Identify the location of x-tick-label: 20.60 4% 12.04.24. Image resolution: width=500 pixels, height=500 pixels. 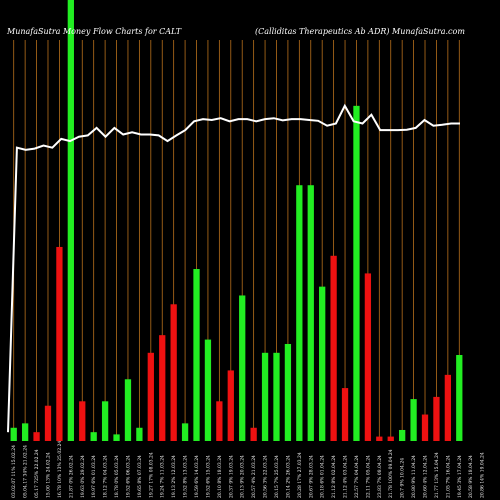
(426, 476).